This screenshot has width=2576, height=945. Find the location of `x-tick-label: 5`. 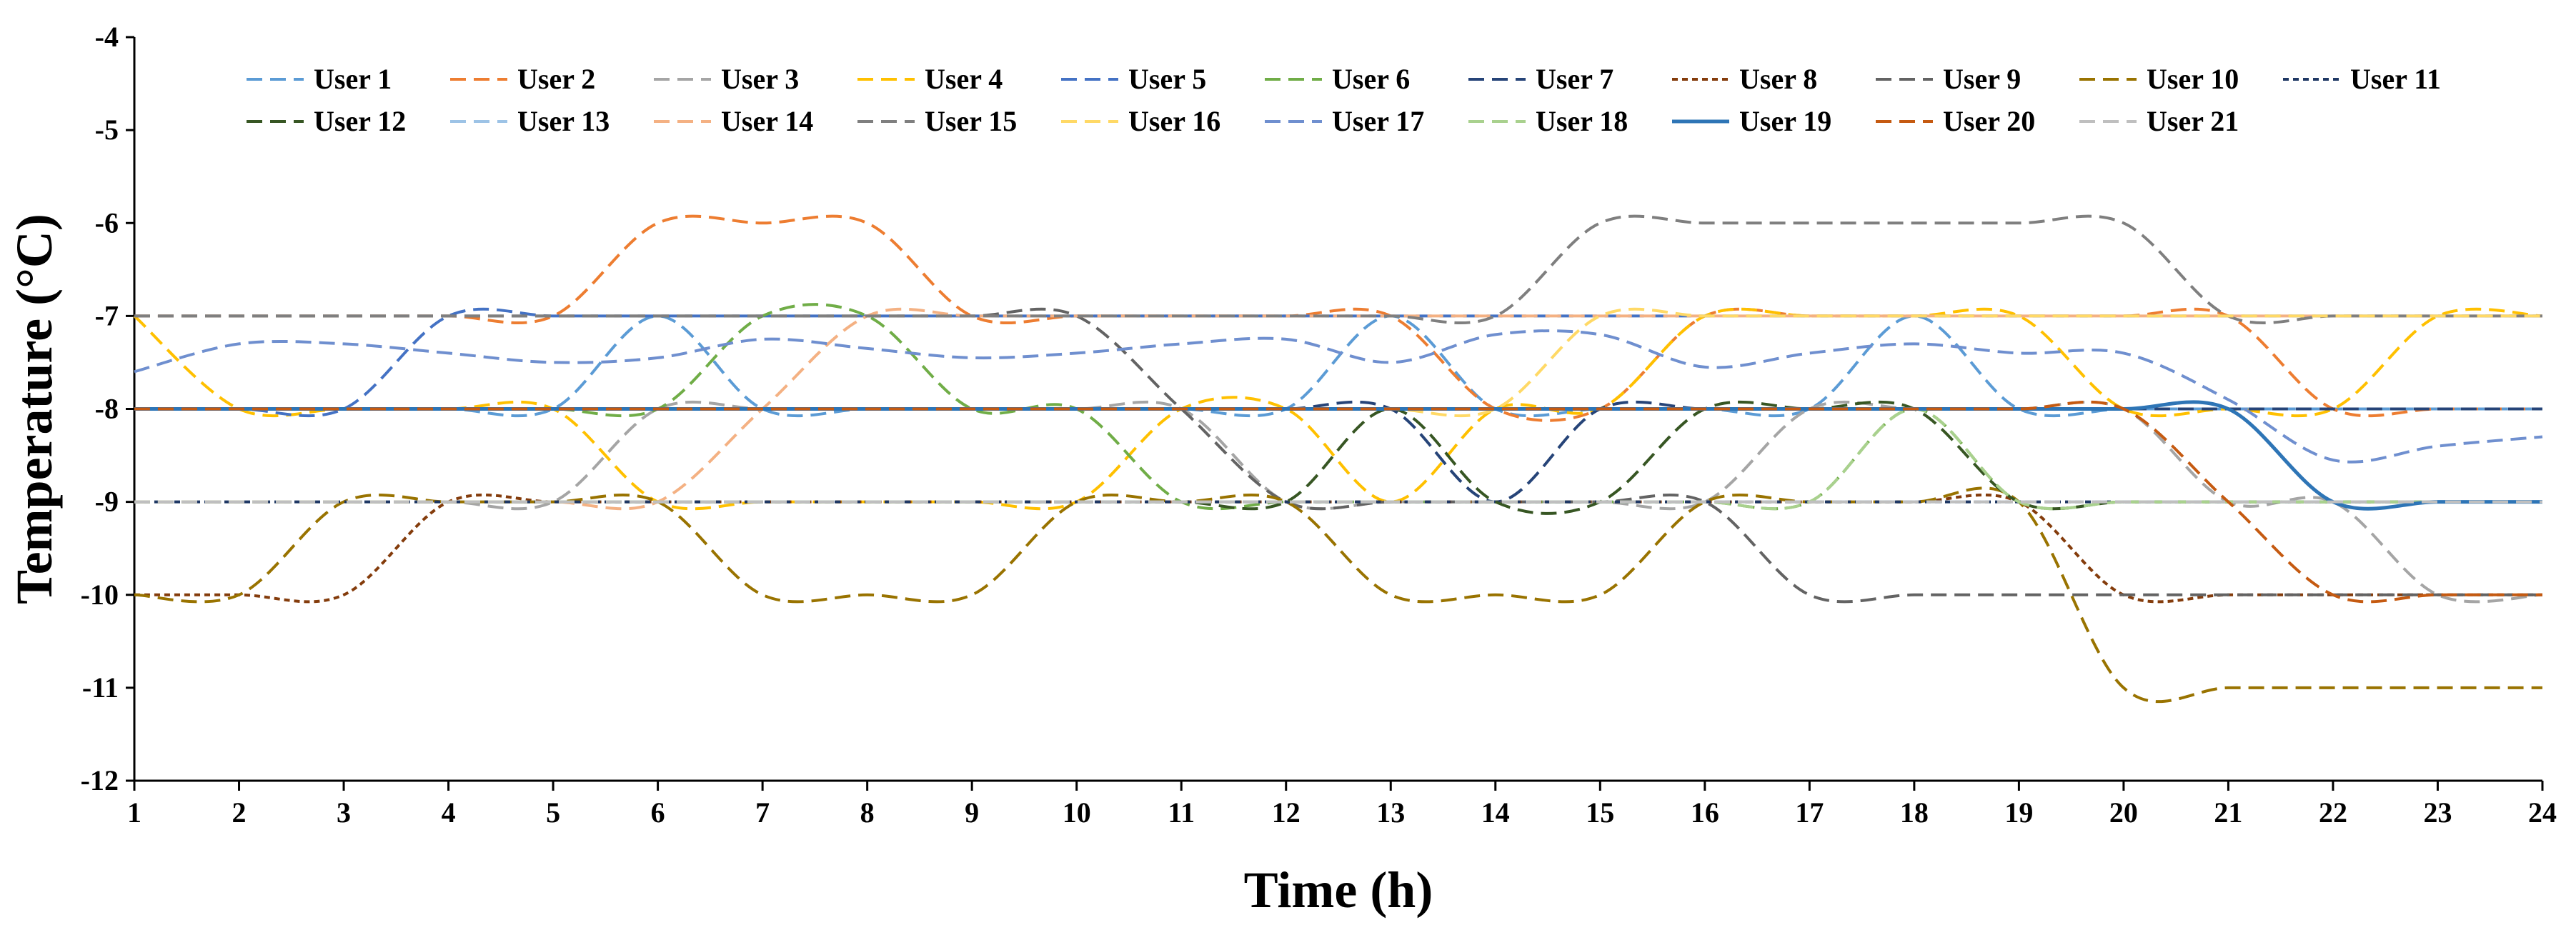

x-tick-label: 5 is located at coordinates (553, 812).